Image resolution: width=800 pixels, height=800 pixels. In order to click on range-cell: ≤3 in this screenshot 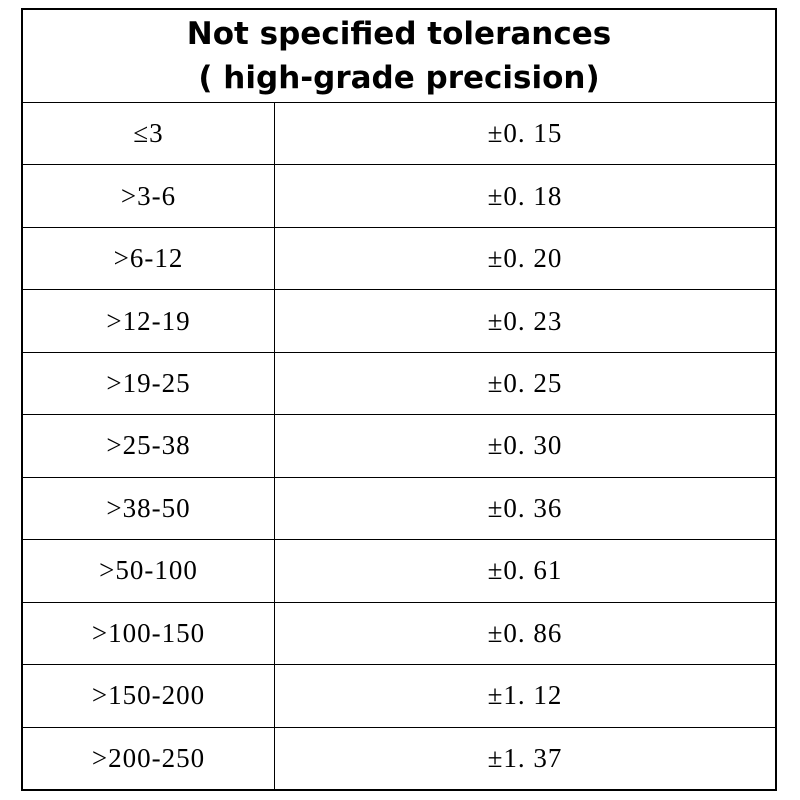, I will do `click(149, 134)`.